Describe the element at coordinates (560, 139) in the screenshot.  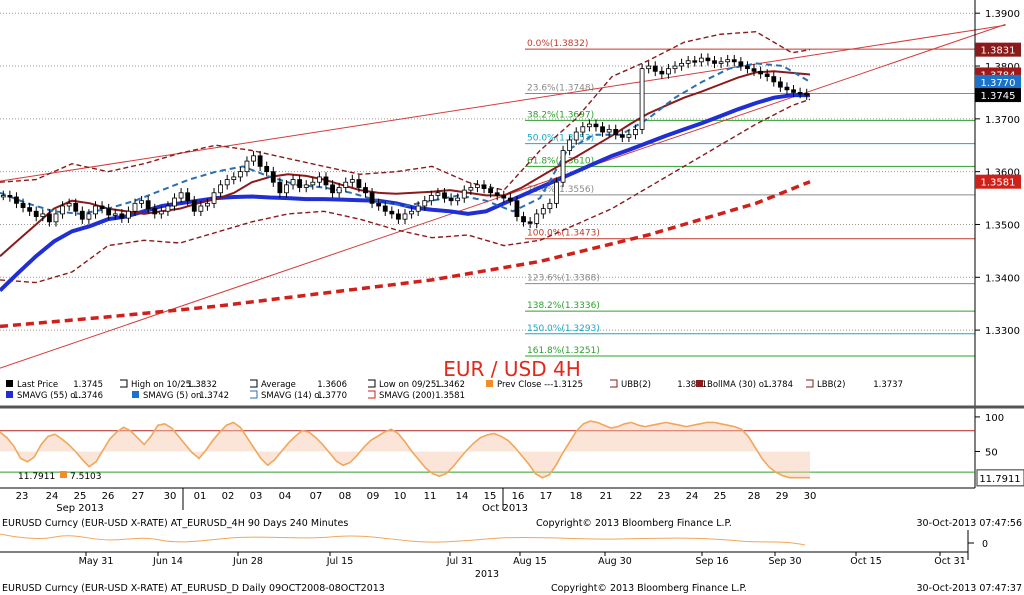
I see `fib-label: 50.0%(1.3653)` at that location.